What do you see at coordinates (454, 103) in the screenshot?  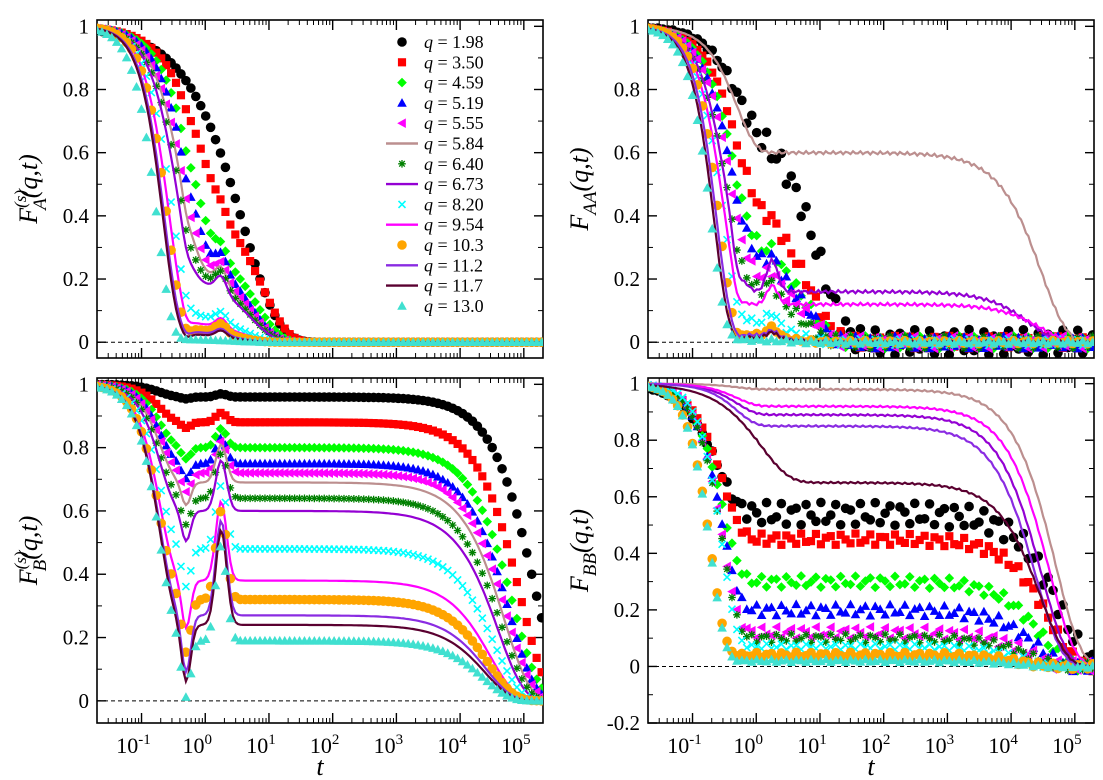 I see `legend-label: q = 5.19` at bounding box center [454, 103].